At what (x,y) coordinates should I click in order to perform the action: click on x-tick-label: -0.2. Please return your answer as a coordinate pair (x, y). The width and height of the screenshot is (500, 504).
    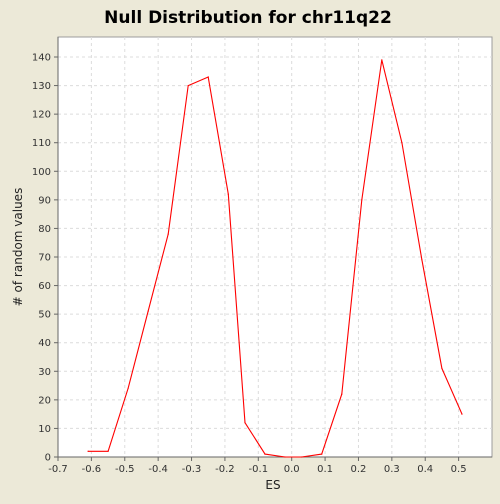
    Looking at the image, I should click on (225, 469).